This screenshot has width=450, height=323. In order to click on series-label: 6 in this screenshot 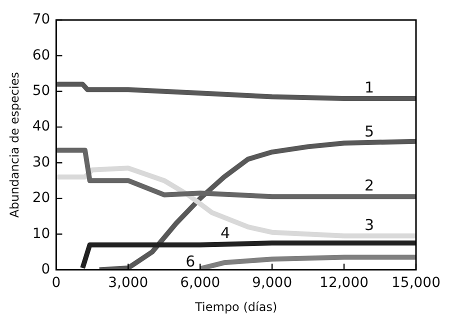, I will do `click(191, 261)`.